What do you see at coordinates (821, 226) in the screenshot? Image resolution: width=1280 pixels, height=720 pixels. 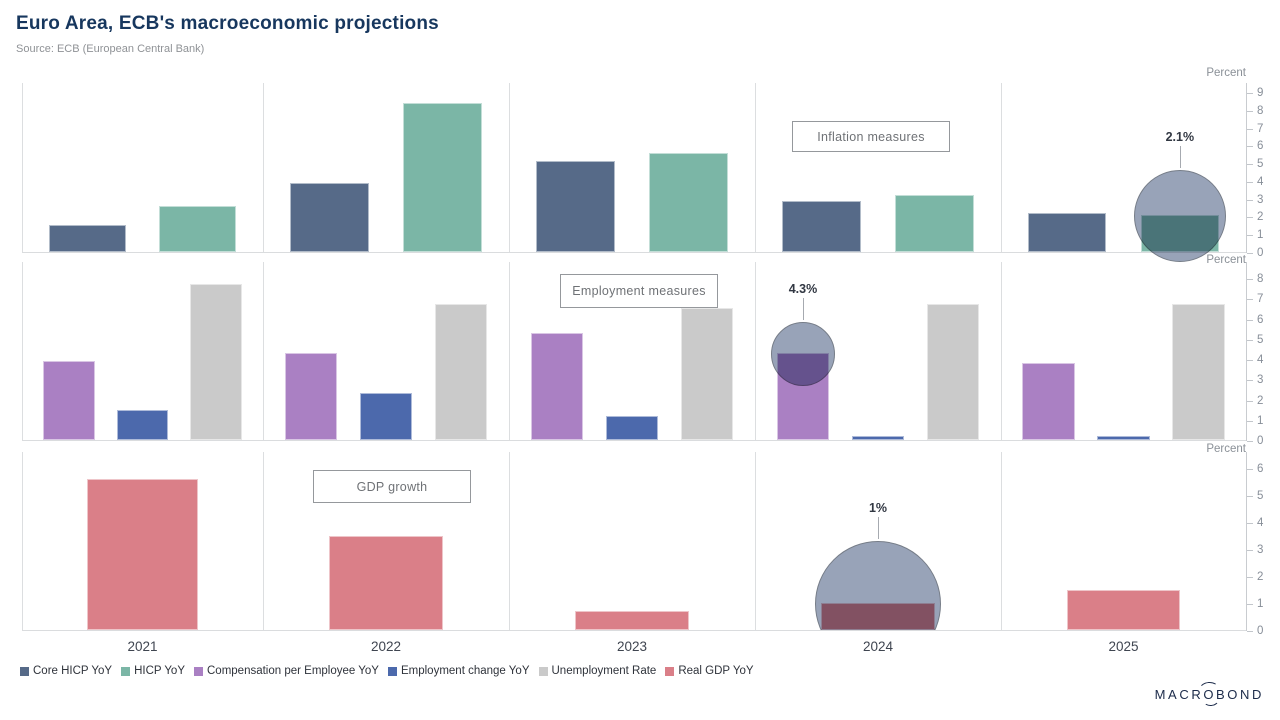 I see `bar-core-hicp-yoy-2024` at bounding box center [821, 226].